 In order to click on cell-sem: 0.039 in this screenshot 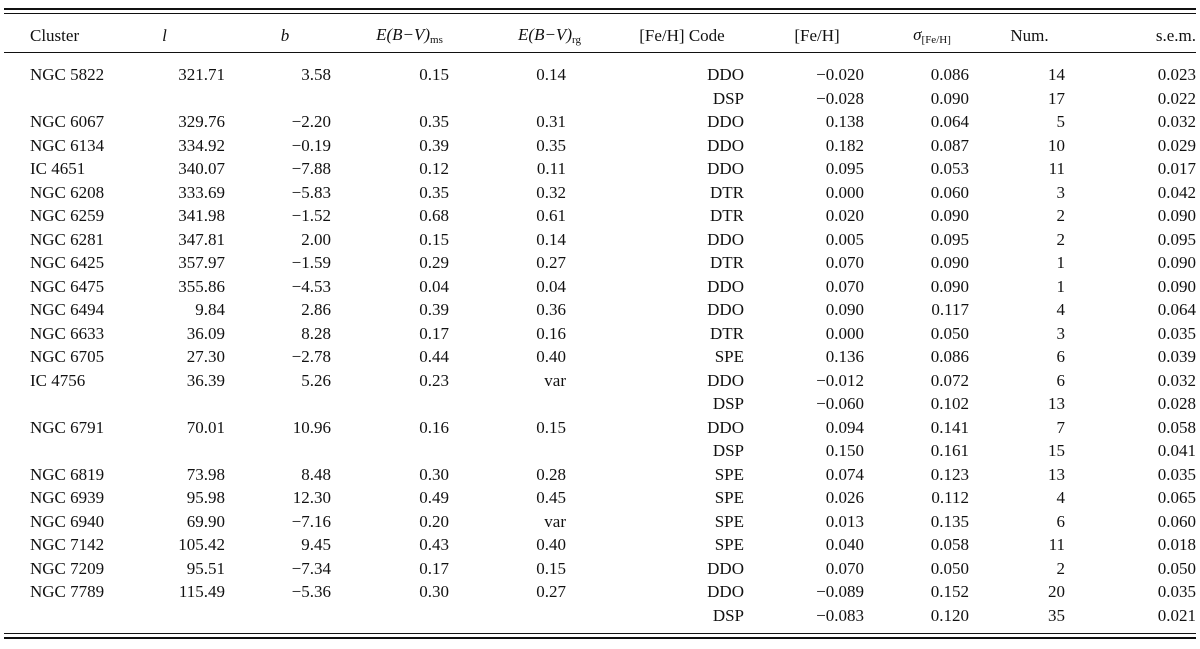, I will do `click(1176, 357)`.